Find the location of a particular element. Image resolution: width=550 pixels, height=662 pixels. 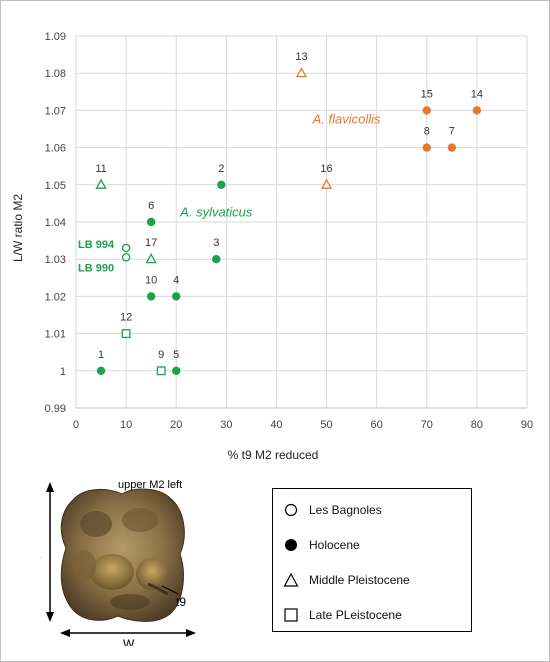

data-label: LB 990 is located at coordinates (96, 268).